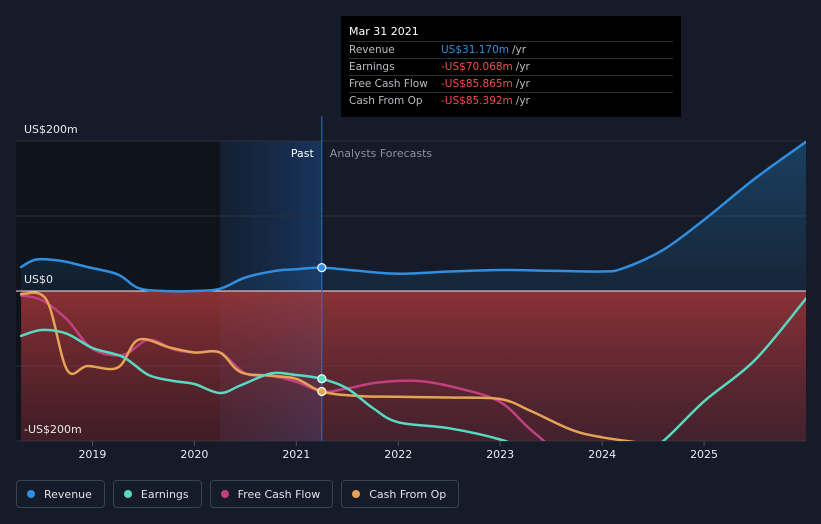 The width and height of the screenshot is (821, 524). Describe the element at coordinates (384, 31) in the screenshot. I see `tooltip-date: Mar 31 2021` at that location.